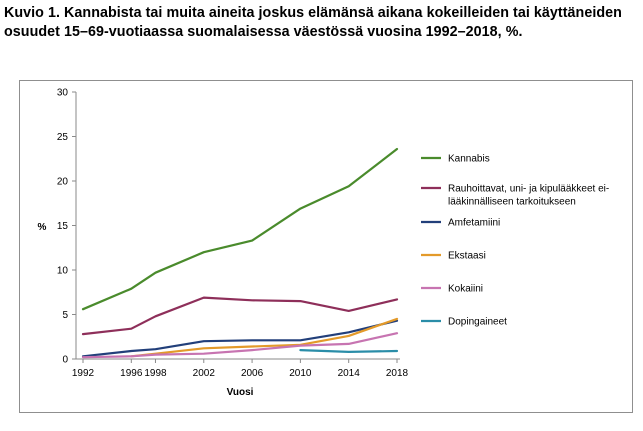  I want to click on x-tick-label: 2018, so click(397, 373).